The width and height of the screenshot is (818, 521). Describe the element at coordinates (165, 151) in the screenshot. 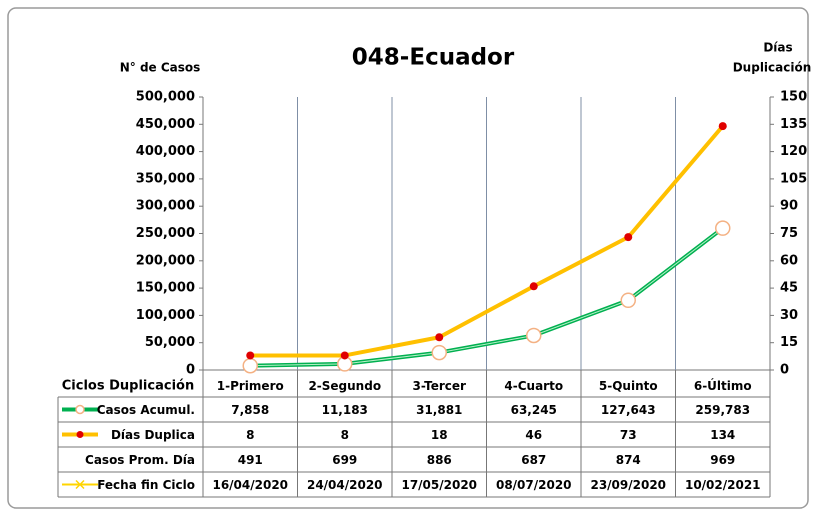

I see `y-tick-label: 400,000` at that location.